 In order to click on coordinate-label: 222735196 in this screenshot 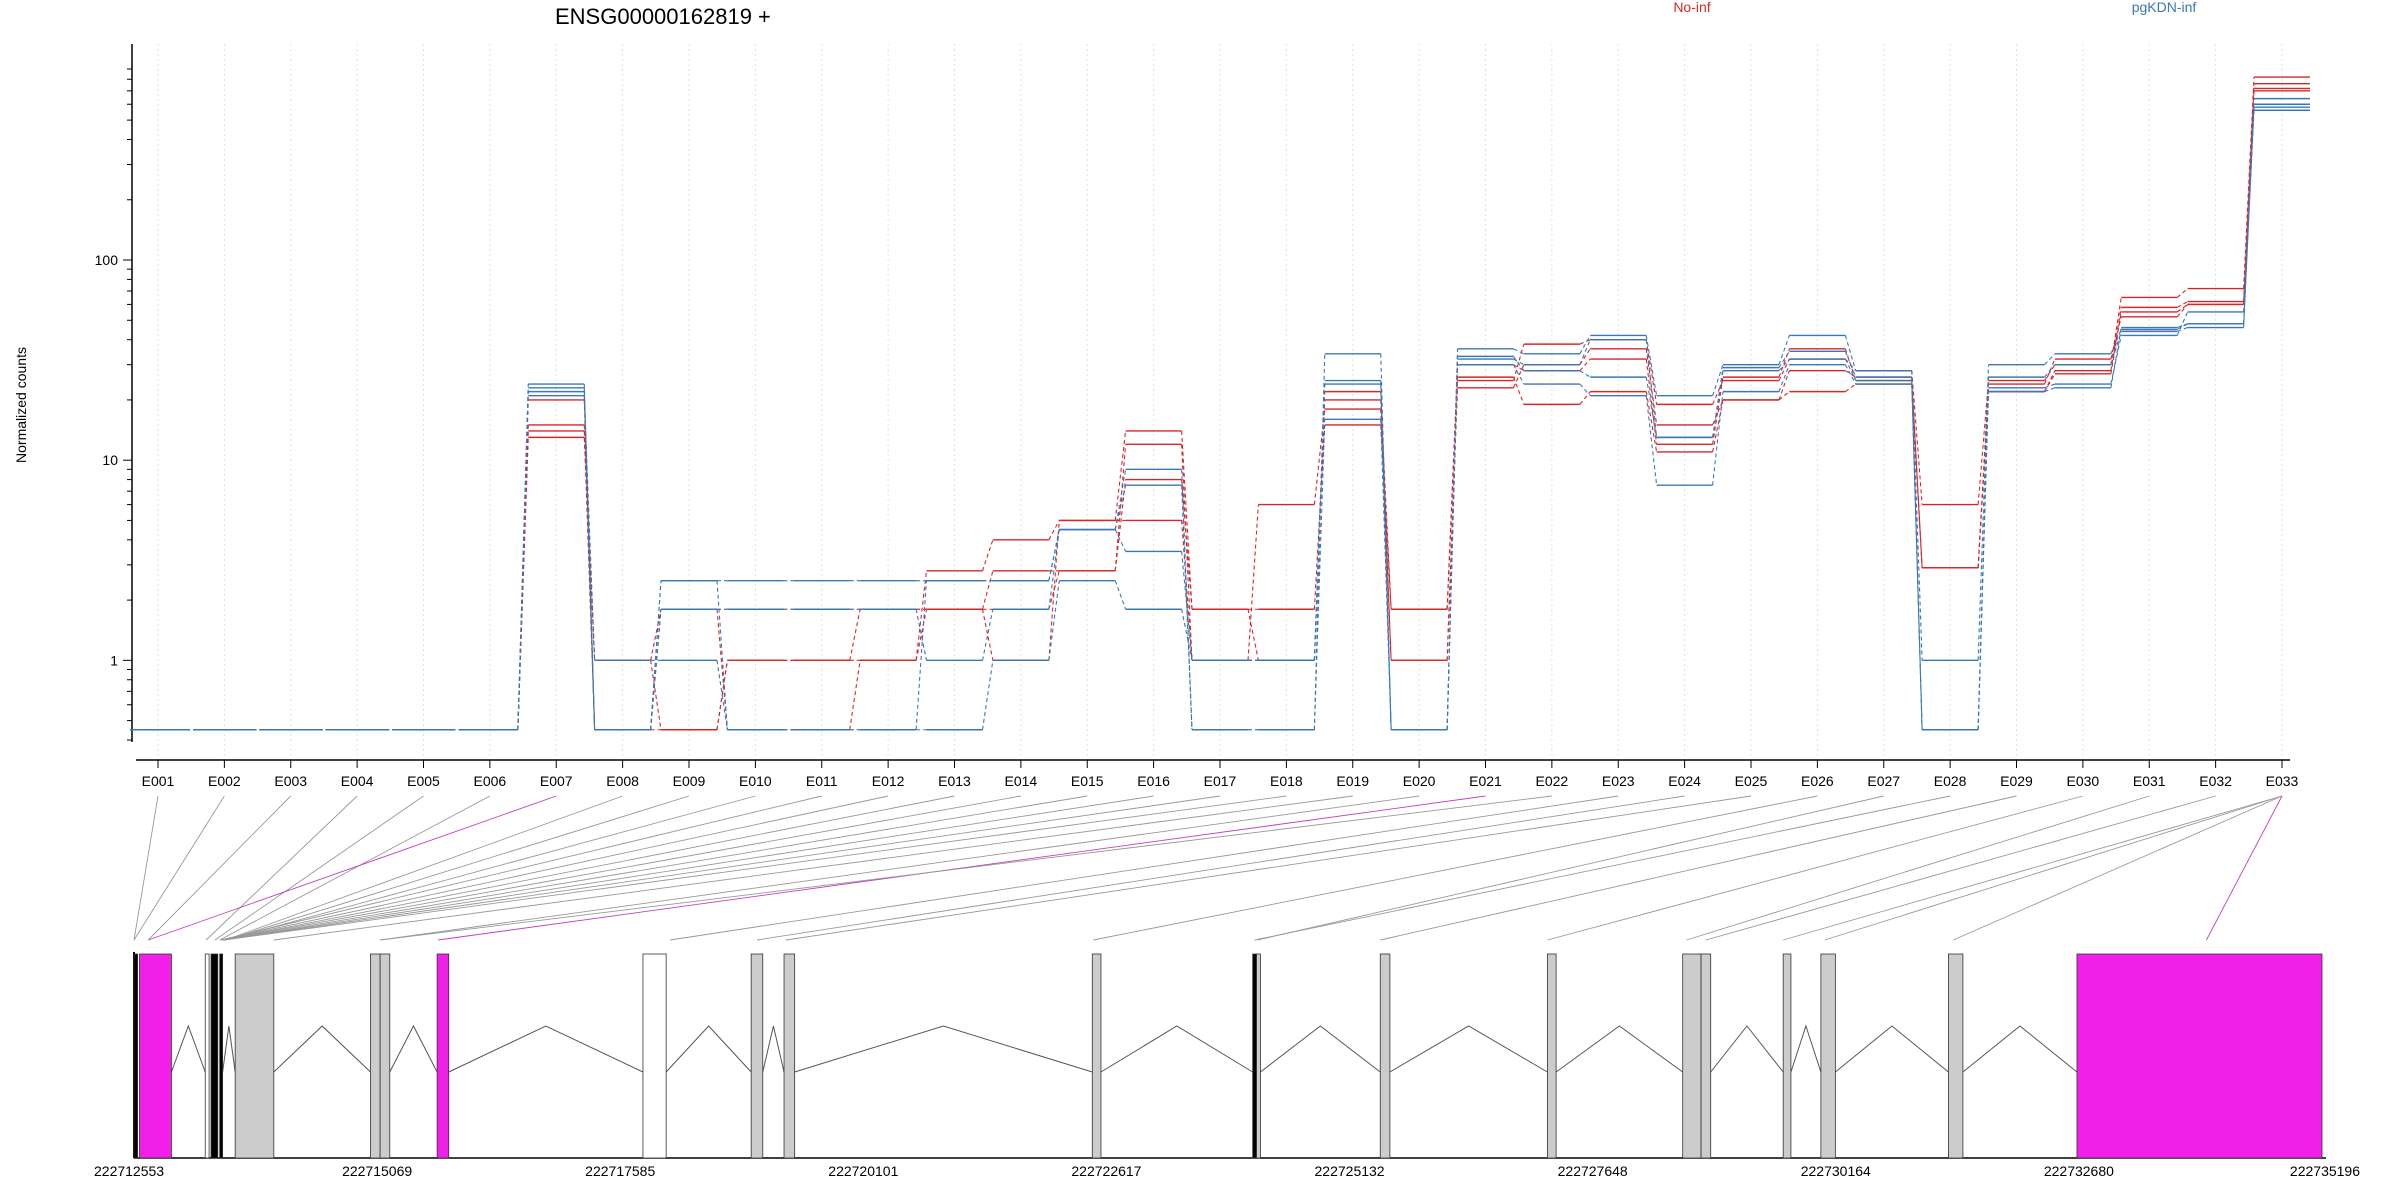, I will do `click(2325, 1171)`.